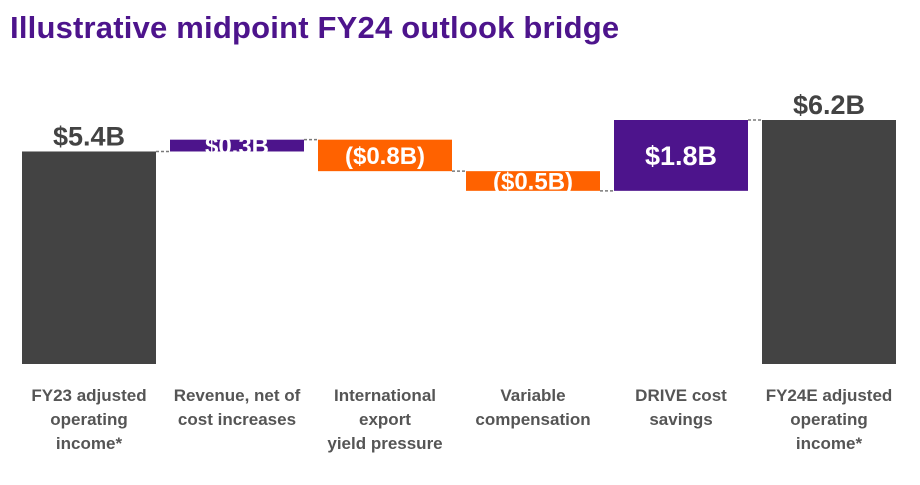 This screenshot has width=920, height=485. What do you see at coordinates (532, 395) in the screenshot?
I see `category-label-3-0: Variable` at bounding box center [532, 395].